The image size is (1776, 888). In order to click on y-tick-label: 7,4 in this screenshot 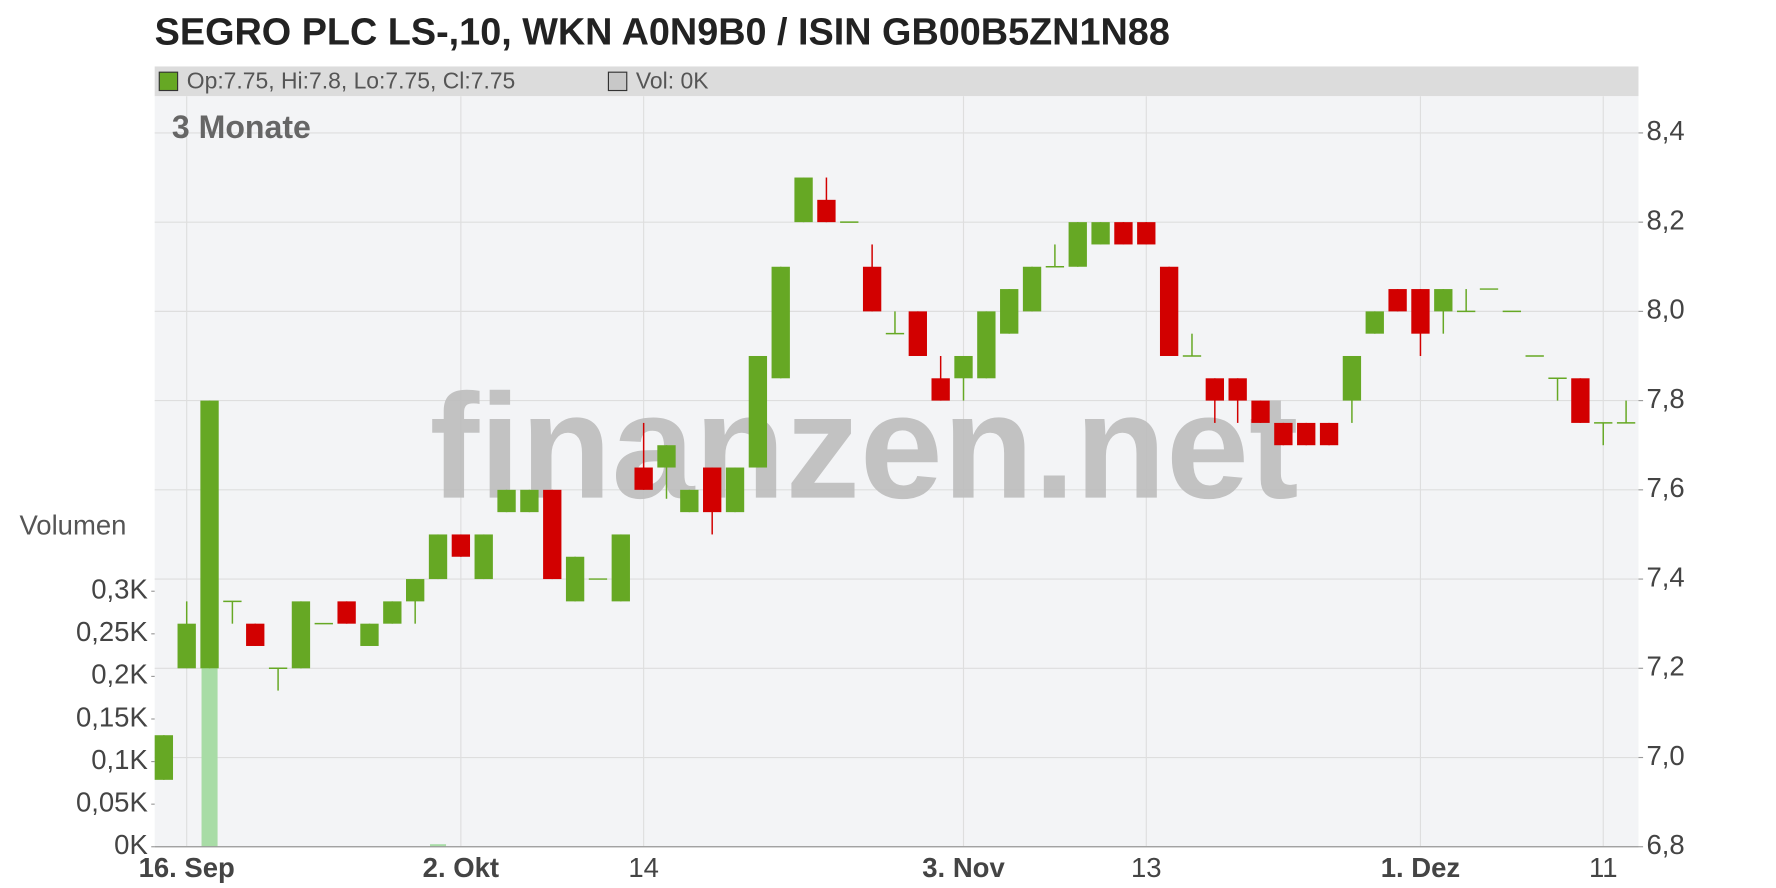, I will do `click(1666, 576)`.